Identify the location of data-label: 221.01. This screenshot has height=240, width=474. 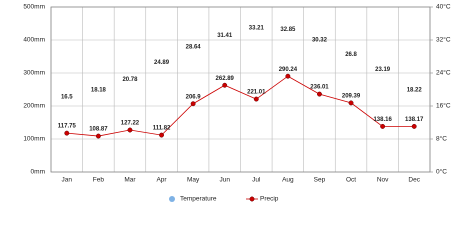
(256, 93).